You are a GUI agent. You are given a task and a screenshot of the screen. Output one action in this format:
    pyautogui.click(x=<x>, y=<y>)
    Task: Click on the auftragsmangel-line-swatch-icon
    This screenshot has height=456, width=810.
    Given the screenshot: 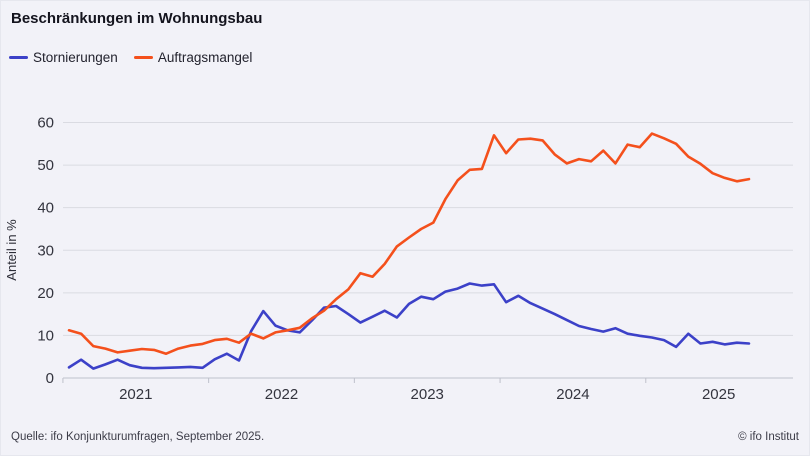 What is the action you would take?
    pyautogui.click(x=143, y=57)
    